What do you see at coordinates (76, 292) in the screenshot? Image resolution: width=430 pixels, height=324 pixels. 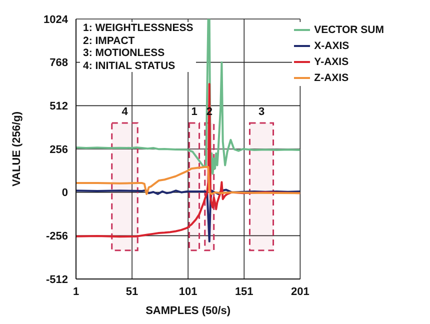 I see `x-tick-label: 1` at bounding box center [76, 292].